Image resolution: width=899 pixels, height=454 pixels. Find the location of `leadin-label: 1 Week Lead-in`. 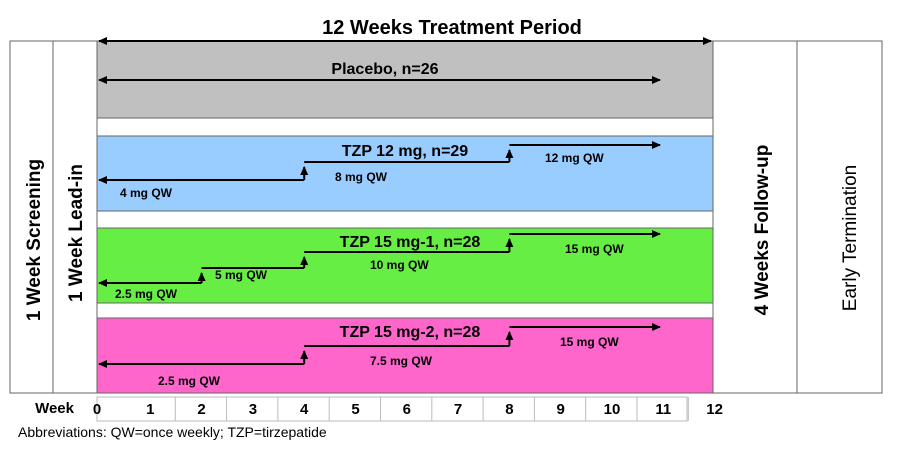

leadin-label: 1 Week Lead-in is located at coordinates (76, 233).